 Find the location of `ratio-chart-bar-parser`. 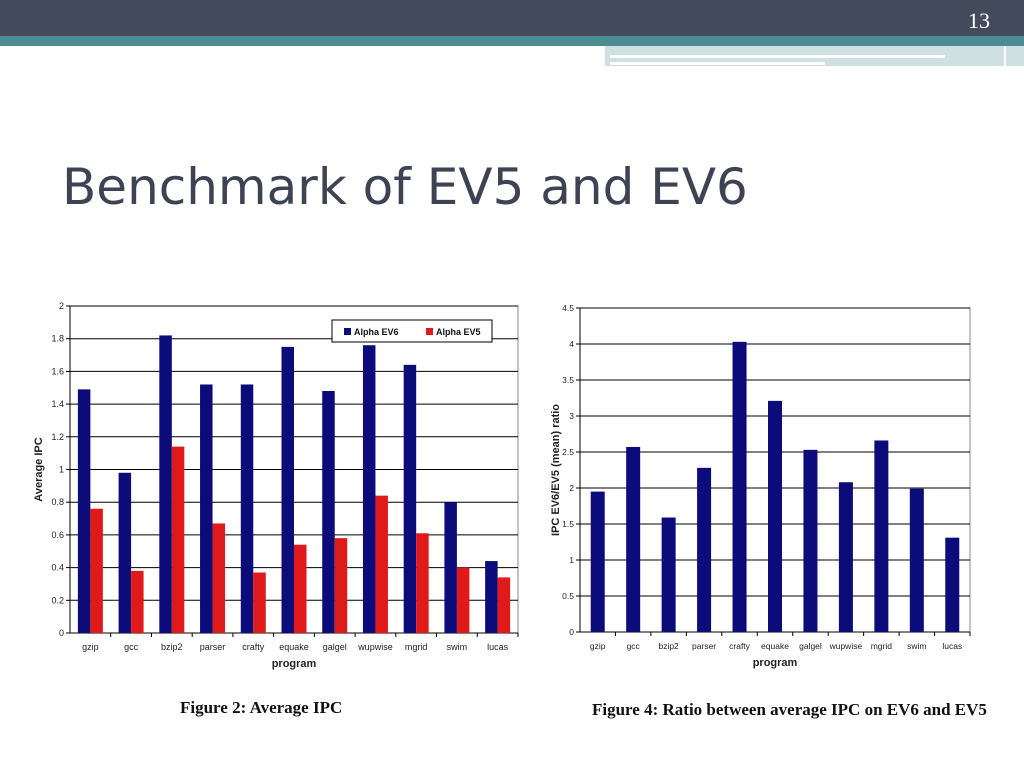

ratio-chart-bar-parser is located at coordinates (704, 549).